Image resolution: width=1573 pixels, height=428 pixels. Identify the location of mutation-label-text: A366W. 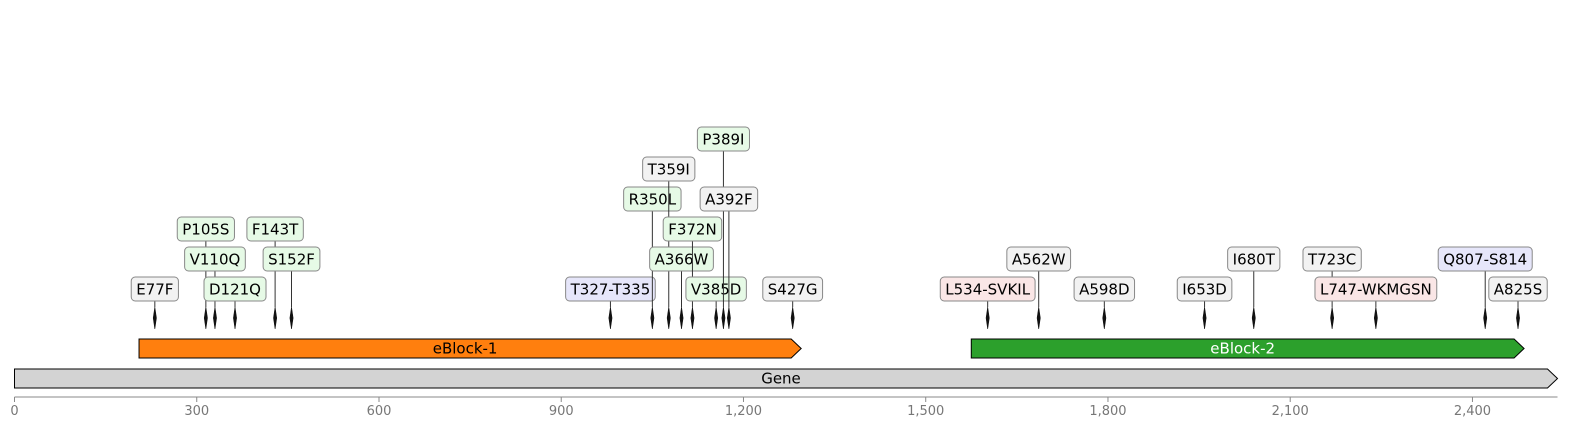
(682, 260).